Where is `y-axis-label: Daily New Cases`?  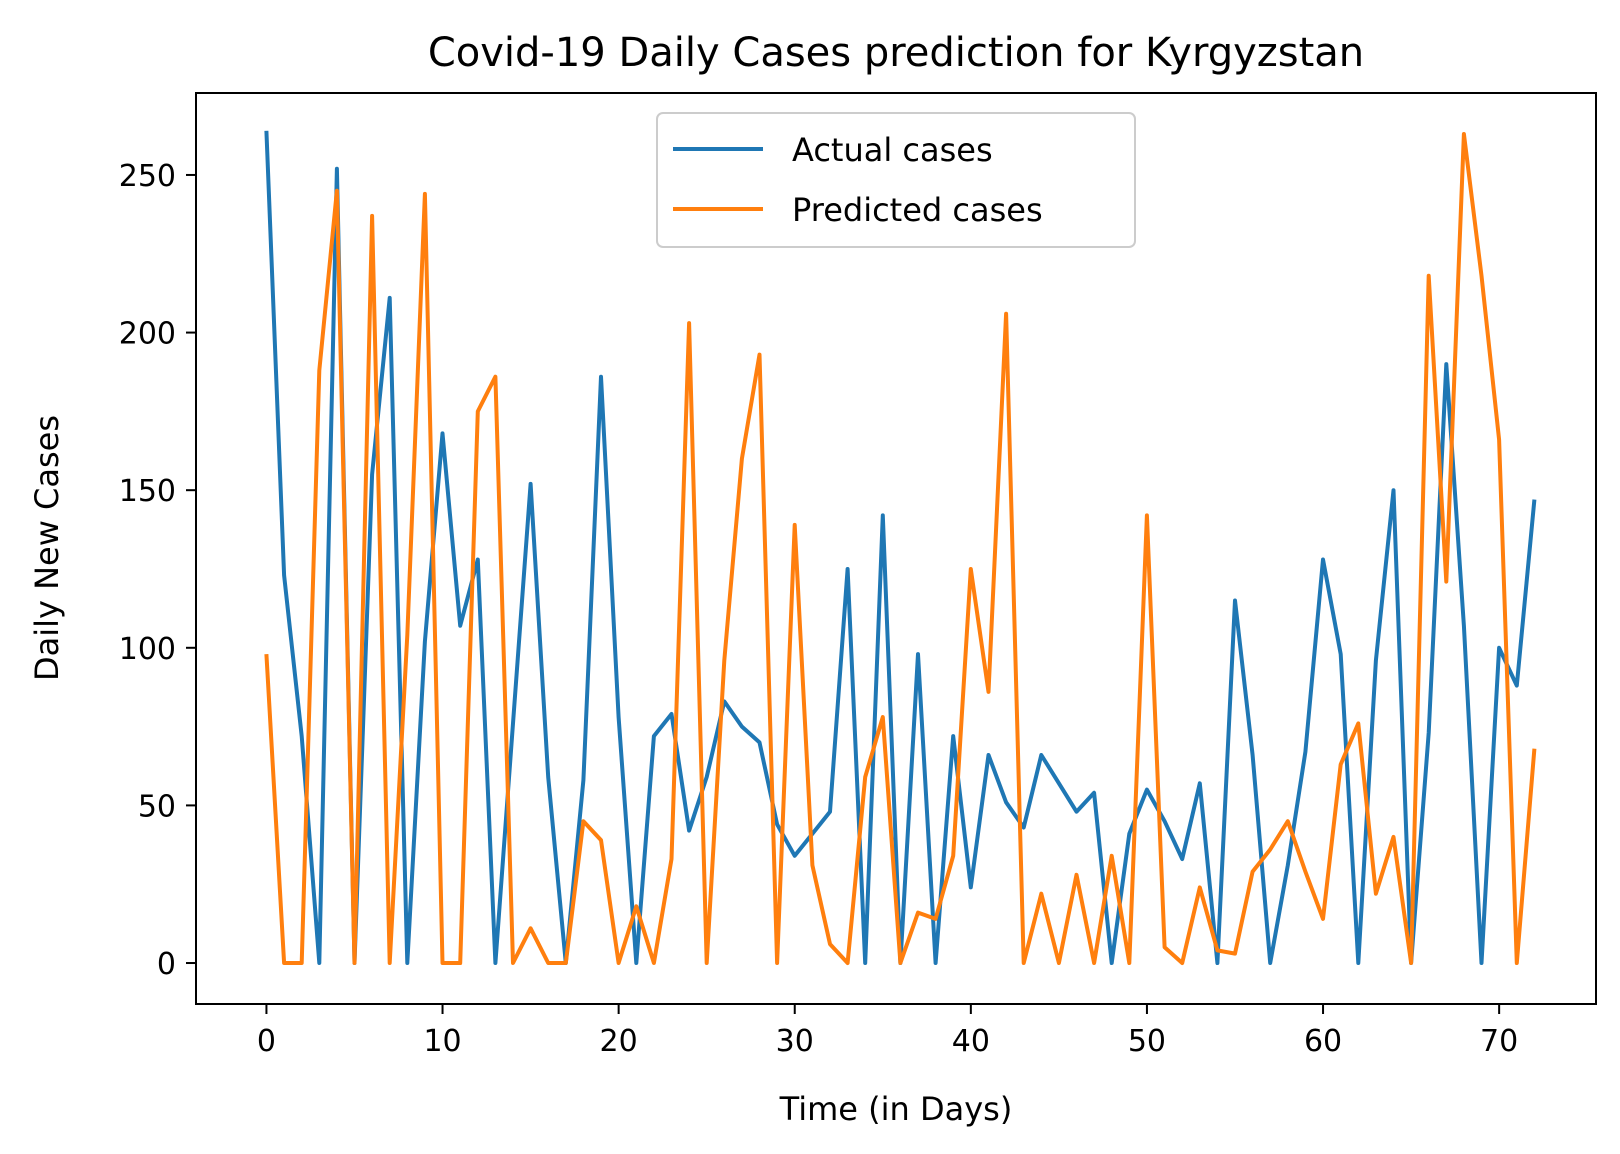
y-axis-label: Daily New Cases is located at coordinates (47, 548).